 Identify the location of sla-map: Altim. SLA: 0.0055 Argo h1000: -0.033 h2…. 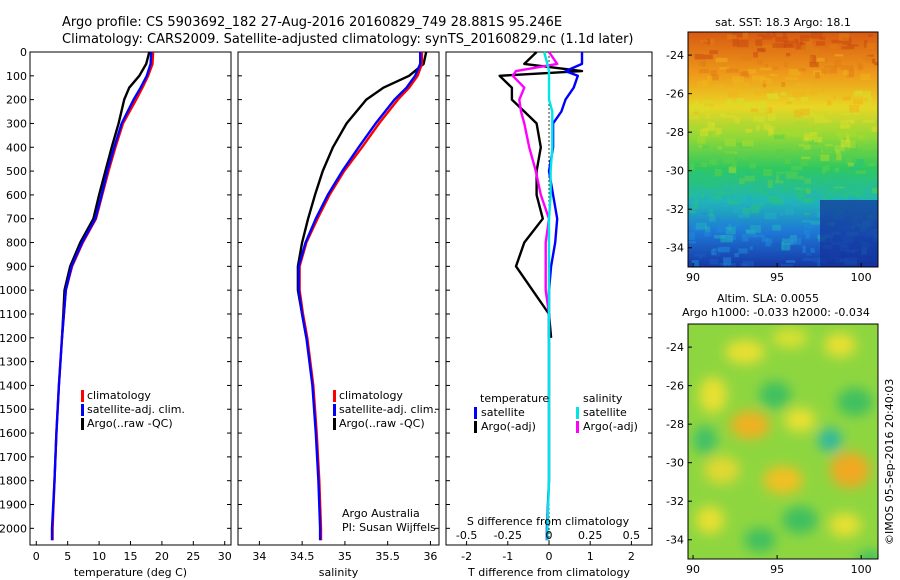
(772, 434).